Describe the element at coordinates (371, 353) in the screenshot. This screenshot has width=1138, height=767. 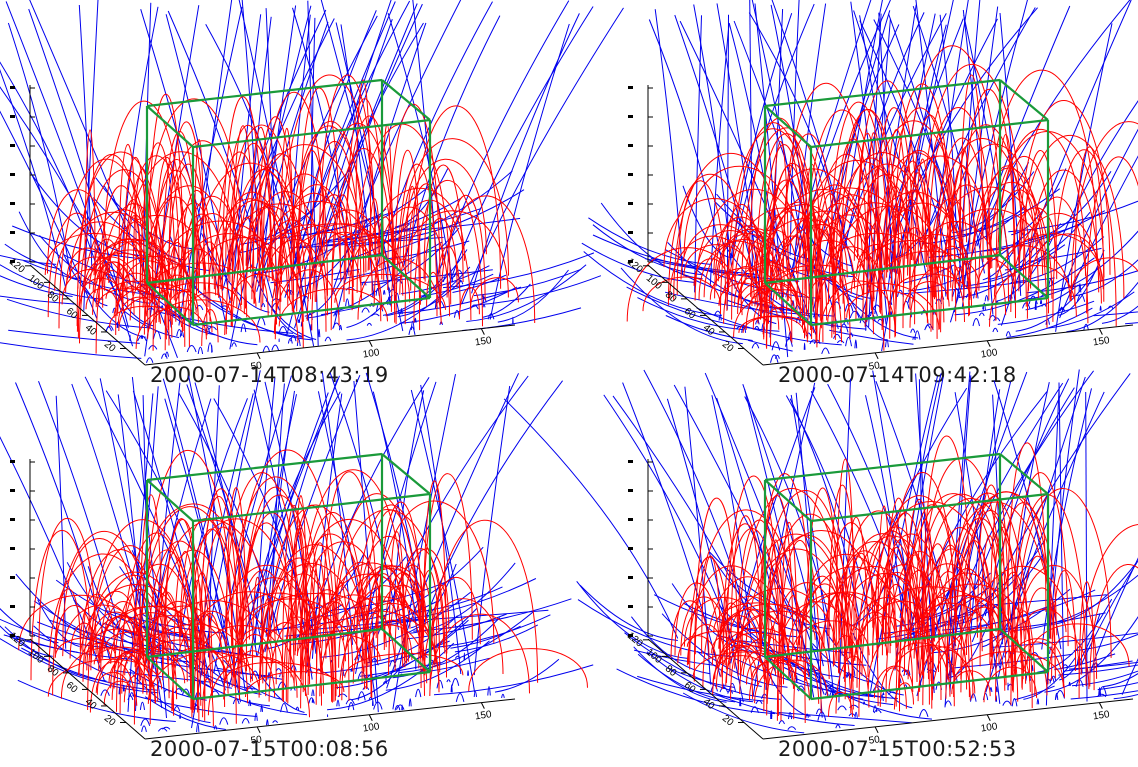
I see `x-tick-label: 100` at that location.